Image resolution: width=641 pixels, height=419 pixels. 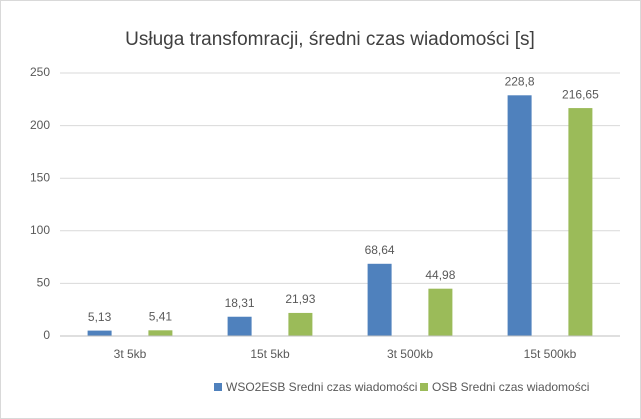 I want to click on y-tick-label: 0, so click(x=46, y=335).